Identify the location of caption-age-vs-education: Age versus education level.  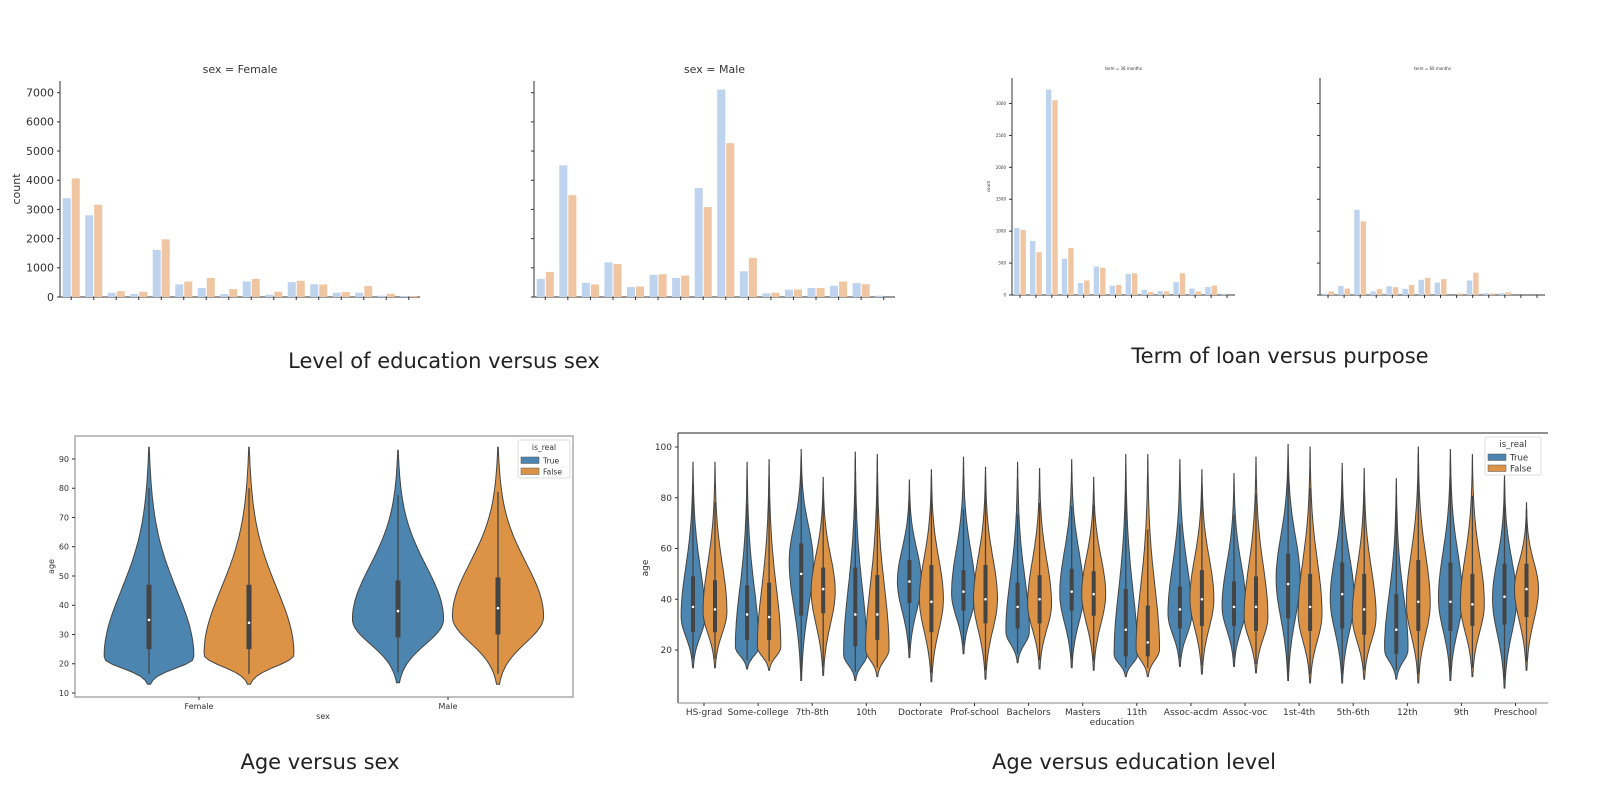
(1134, 762).